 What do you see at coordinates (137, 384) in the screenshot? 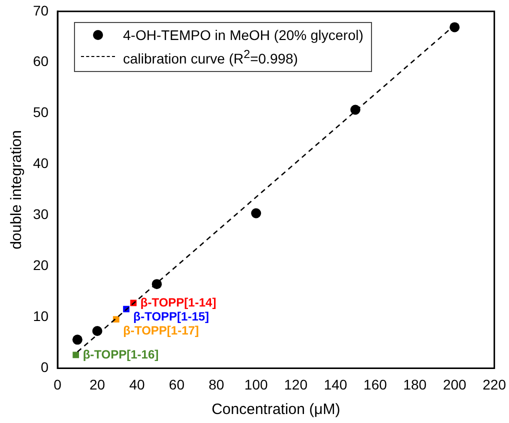
I see `x-tick-label: 40` at bounding box center [137, 384].